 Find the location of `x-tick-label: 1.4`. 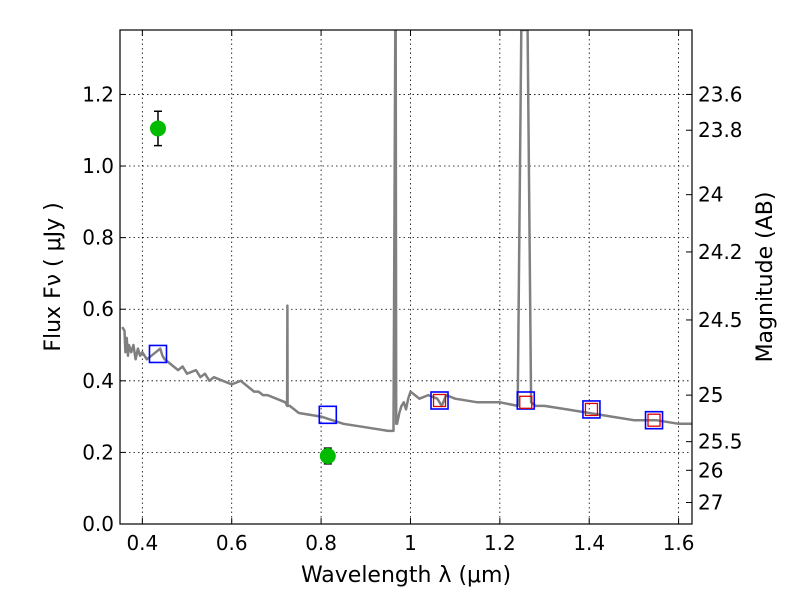

x-tick-label: 1.4 is located at coordinates (589, 543).